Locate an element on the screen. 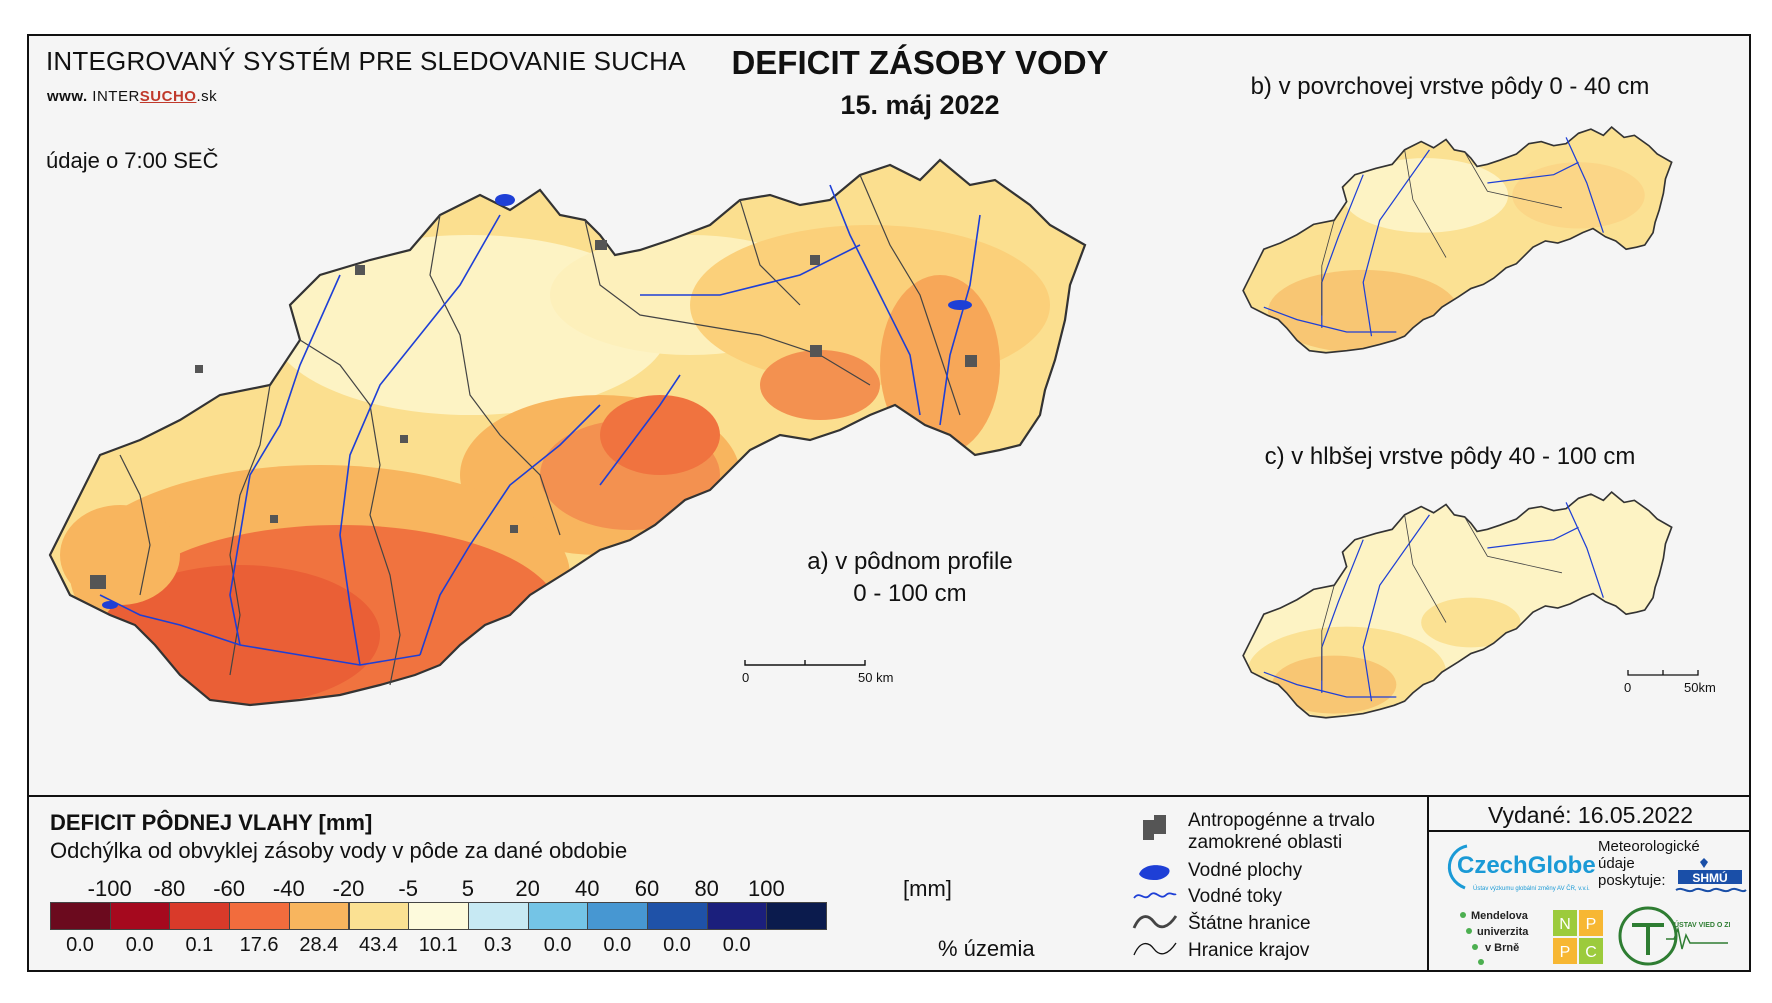  legend-urban-line2: zamokrené oblasti is located at coordinates (1265, 842).